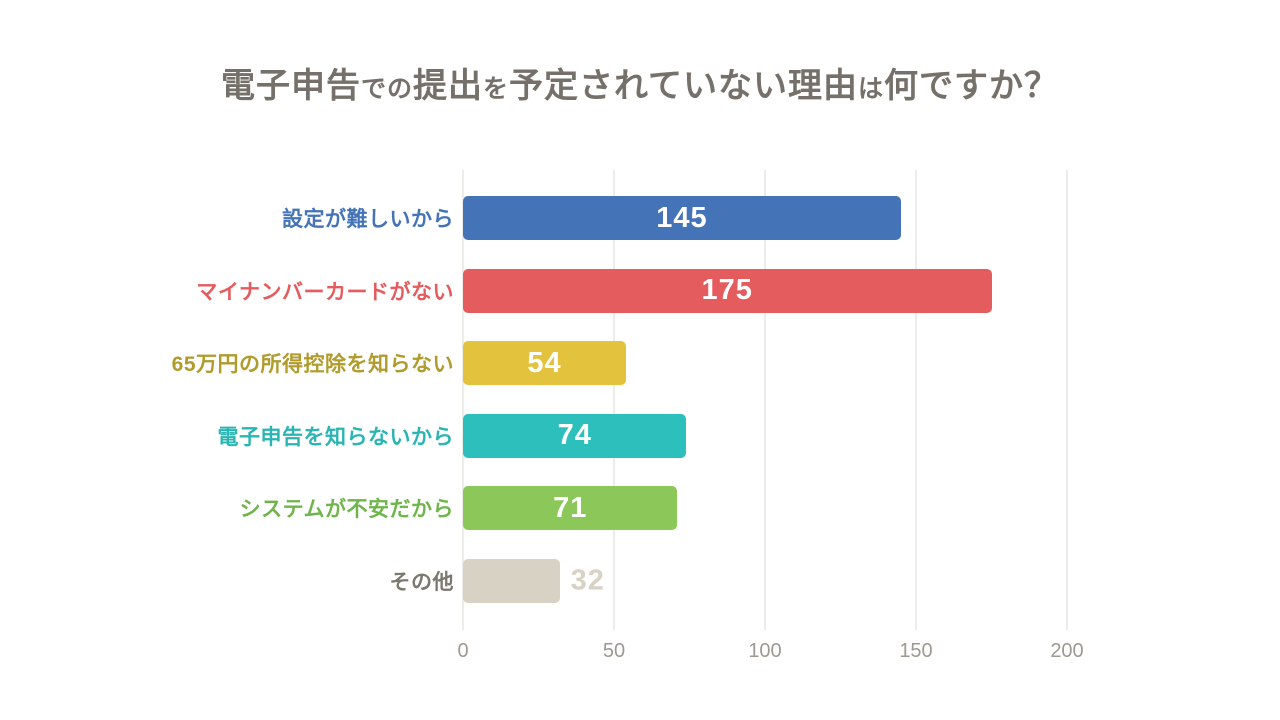  I want to click on bar-value-label: 175, so click(727, 290).